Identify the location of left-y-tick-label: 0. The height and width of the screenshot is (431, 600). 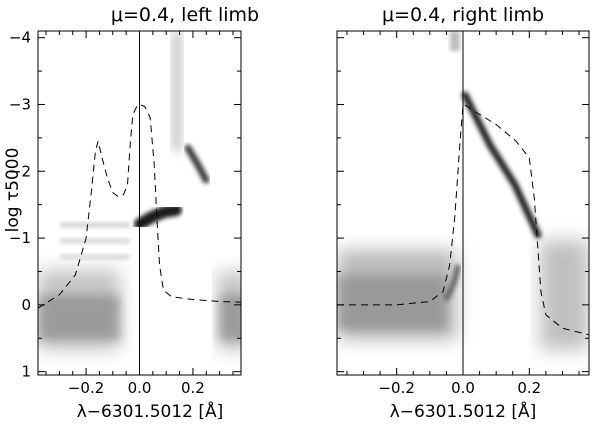
(26, 305).